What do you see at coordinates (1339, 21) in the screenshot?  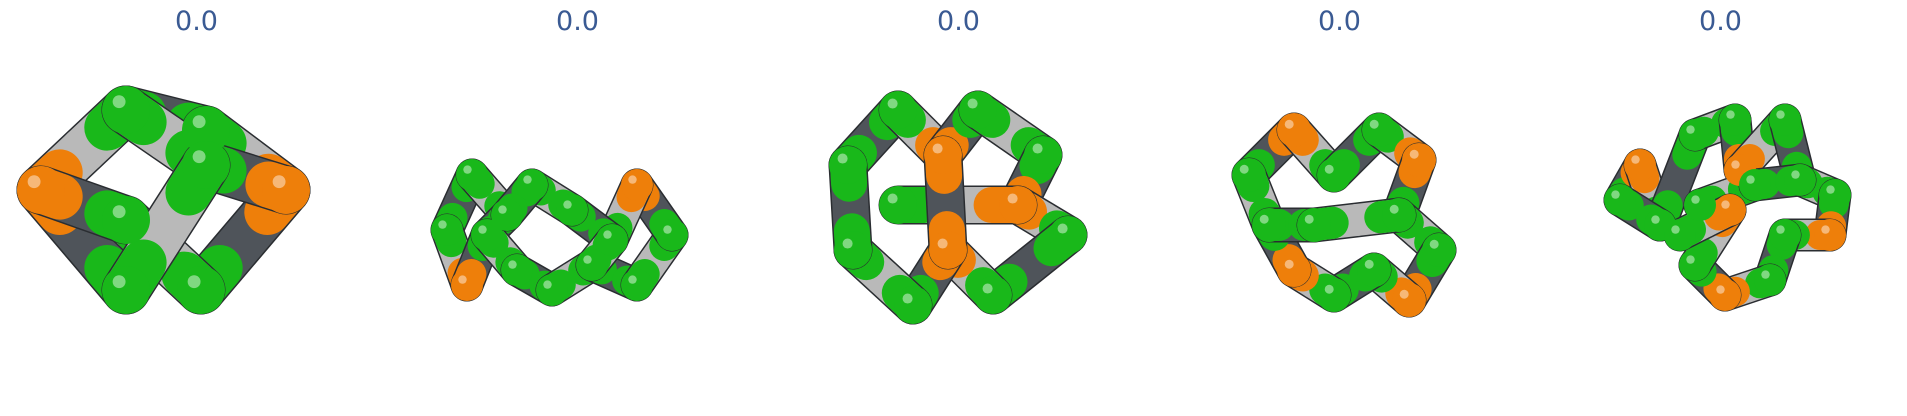 I see `panel-4-label: 0.0` at bounding box center [1339, 21].